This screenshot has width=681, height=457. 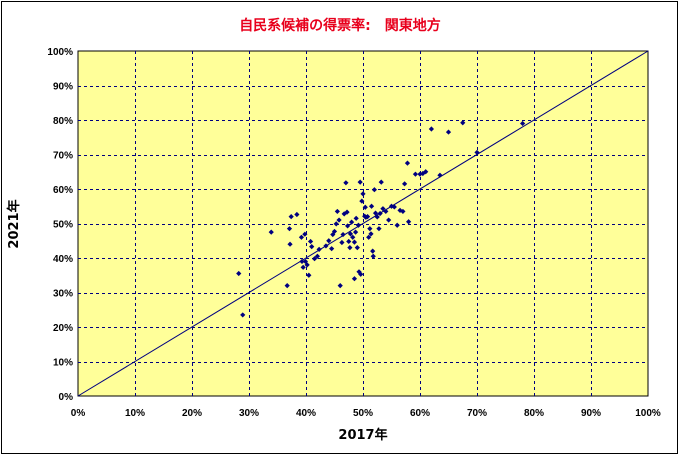 I want to click on x-tick-label: 70%, so click(x=477, y=413).